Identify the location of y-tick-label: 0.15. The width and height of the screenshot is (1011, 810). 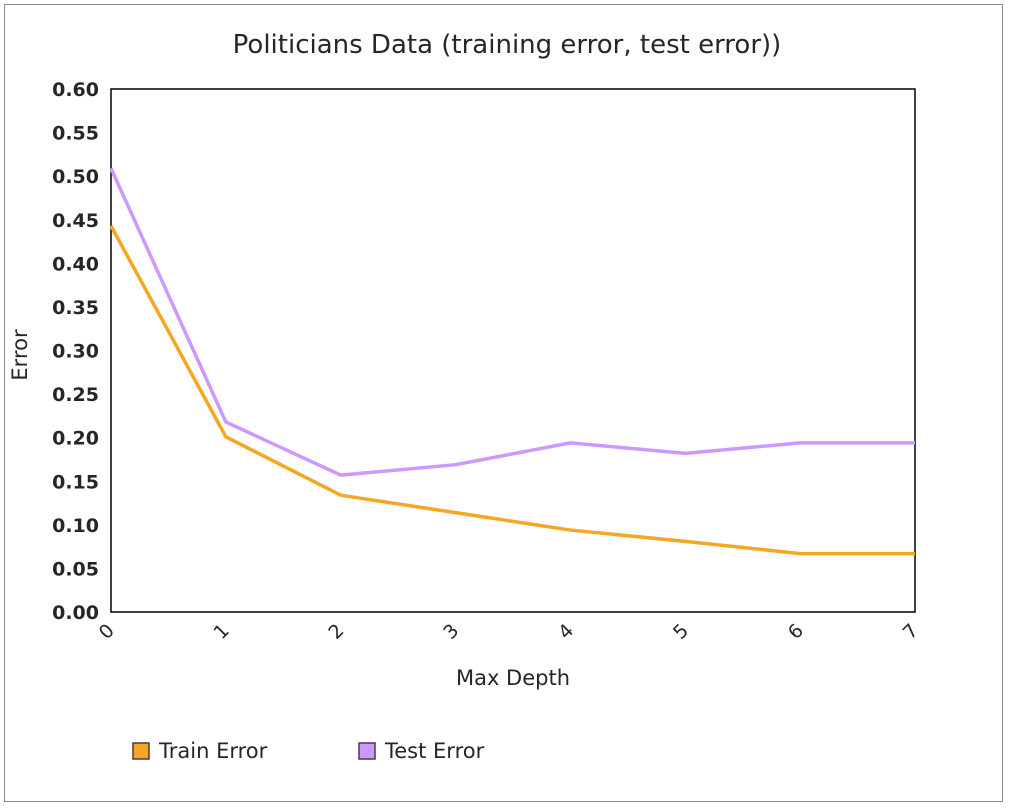
(75, 482).